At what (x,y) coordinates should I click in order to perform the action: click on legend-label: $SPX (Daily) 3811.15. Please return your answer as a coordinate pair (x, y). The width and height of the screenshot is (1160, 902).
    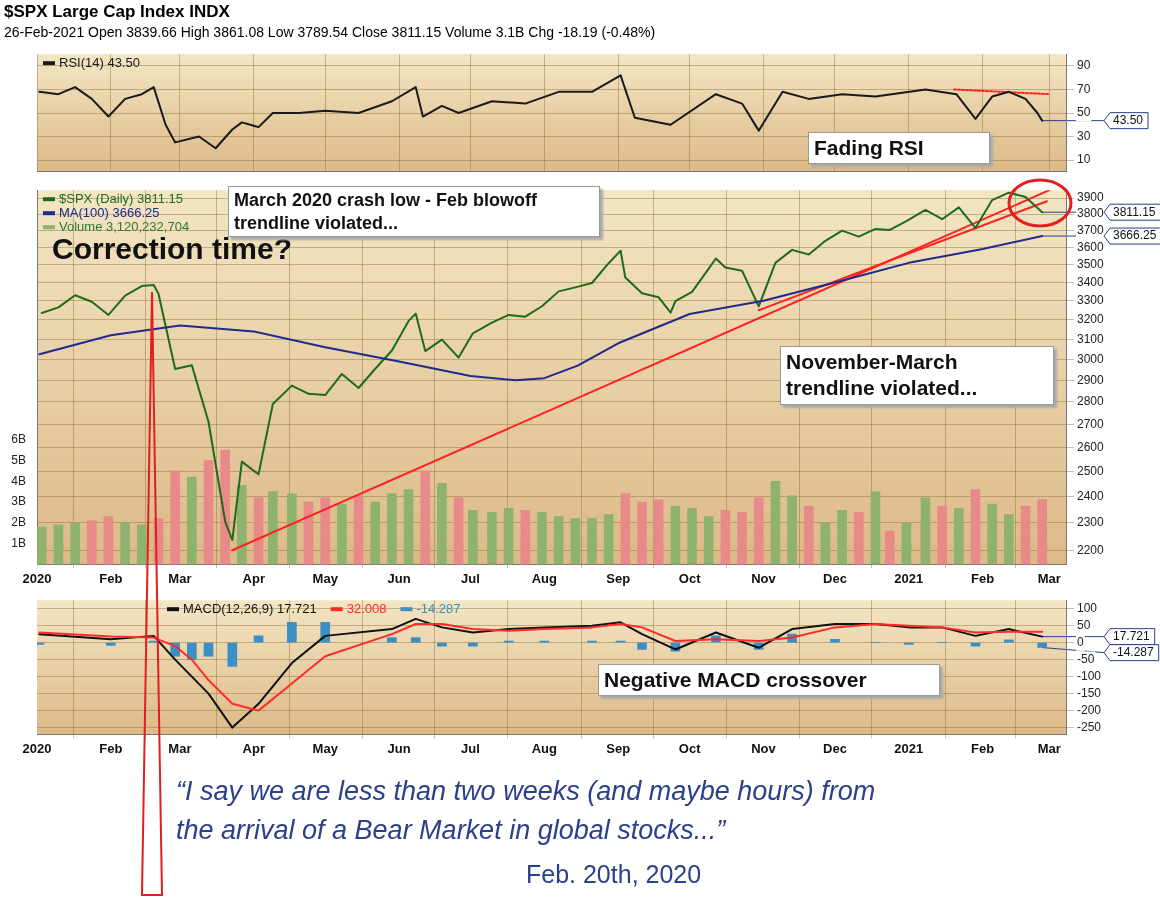
    Looking at the image, I should click on (121, 198).